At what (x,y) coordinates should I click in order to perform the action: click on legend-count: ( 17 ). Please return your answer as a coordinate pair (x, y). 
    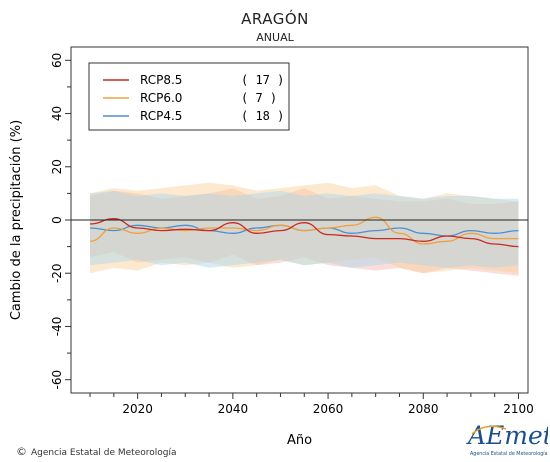
    Looking at the image, I should click on (262, 80).